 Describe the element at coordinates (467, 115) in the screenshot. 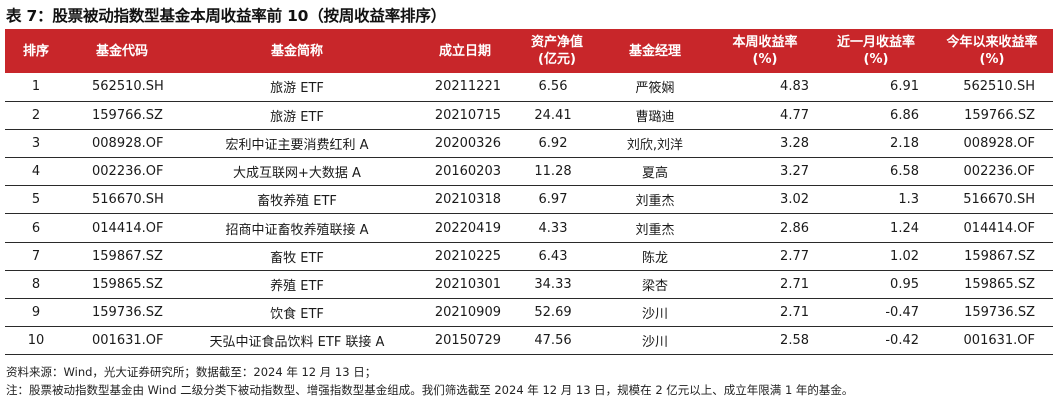

I see `cell-date: 20210715` at that location.